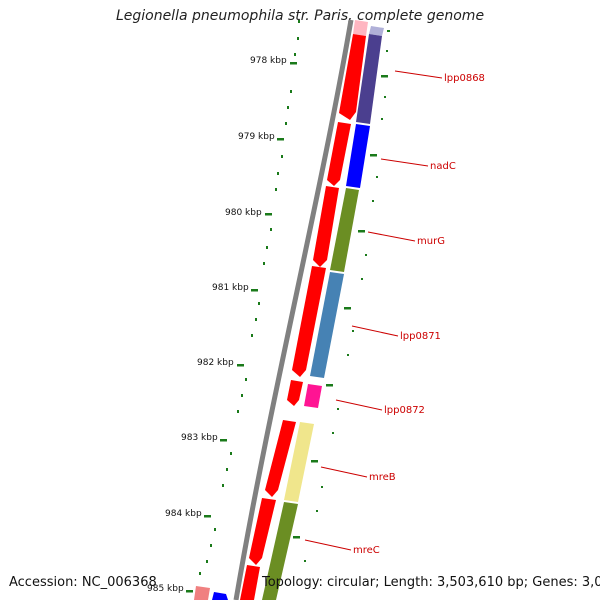  Describe the element at coordinates (344, 230) in the screenshot. I see `gene-murG-block` at that location.